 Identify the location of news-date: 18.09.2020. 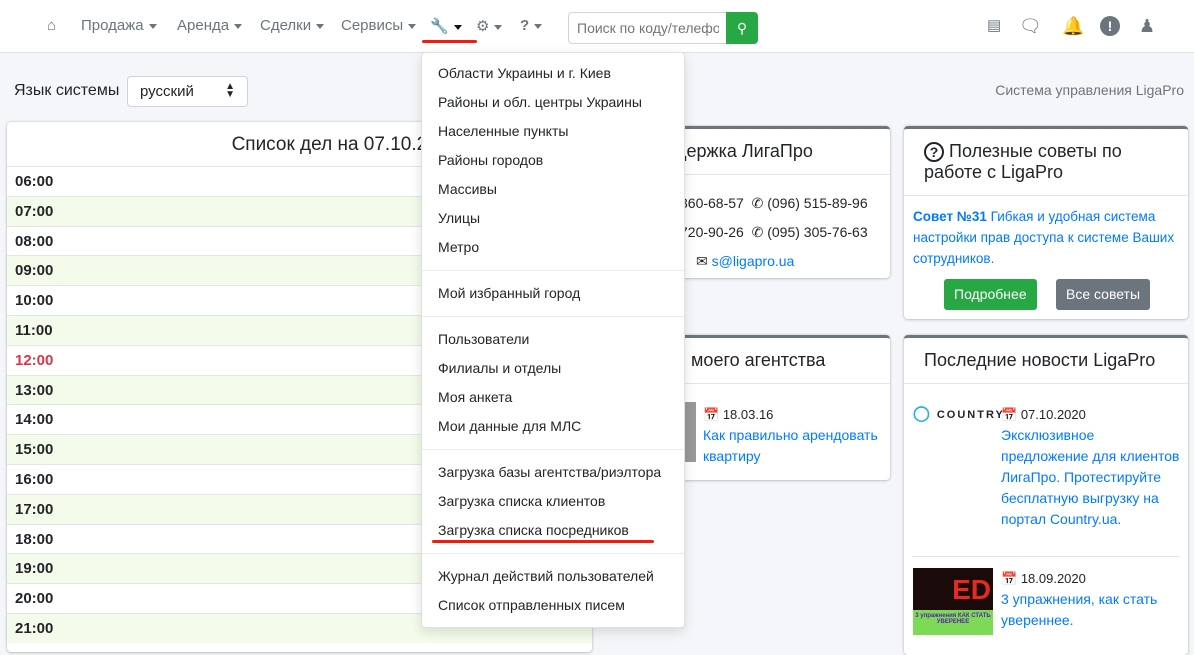
(1053, 578).